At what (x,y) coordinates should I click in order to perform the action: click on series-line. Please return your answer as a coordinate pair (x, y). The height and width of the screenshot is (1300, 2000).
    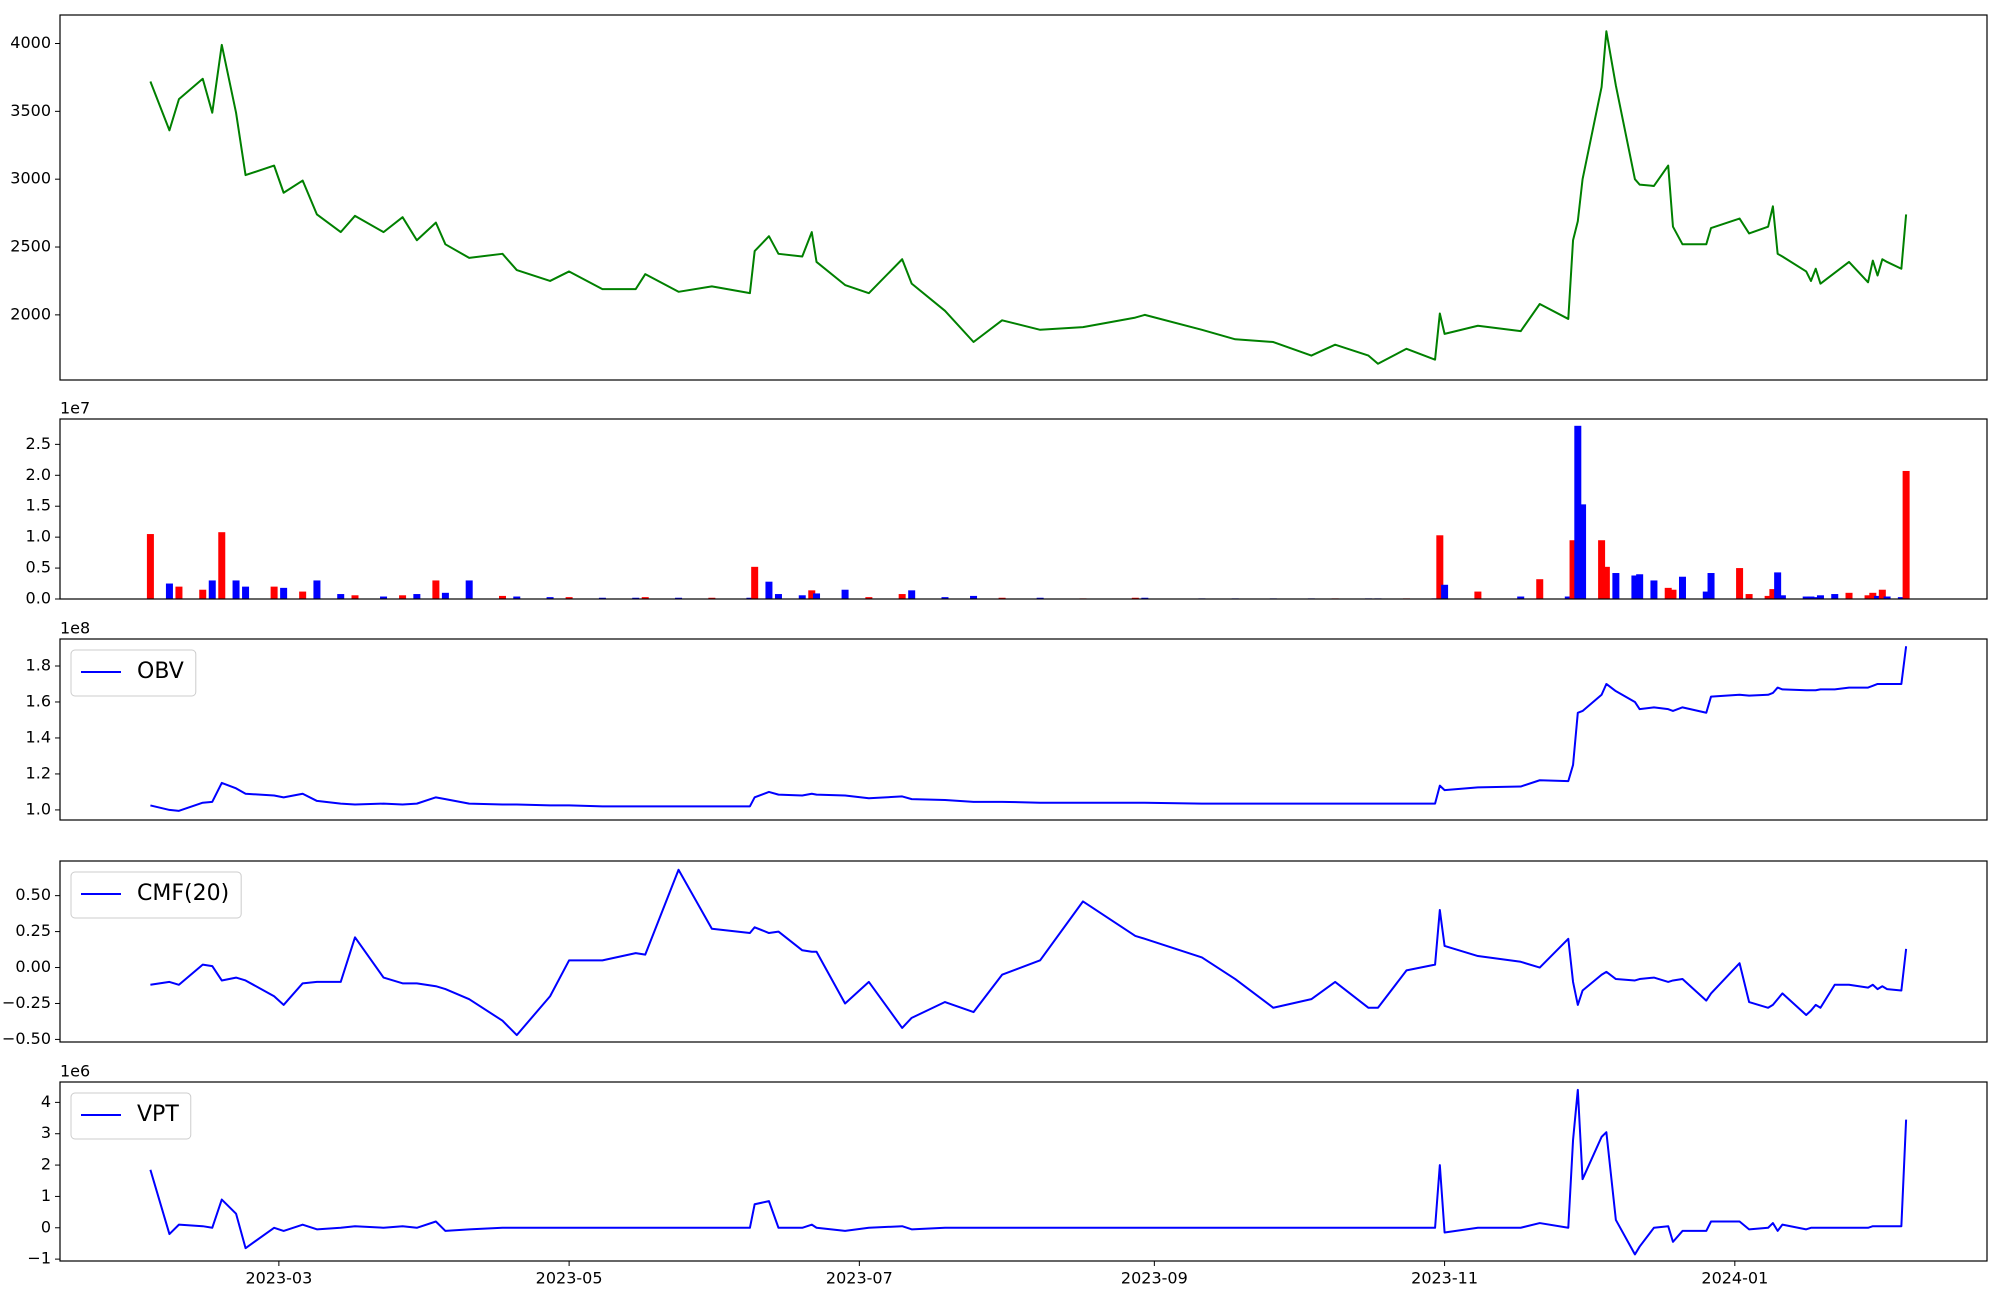
    Looking at the image, I should click on (1029, 729).